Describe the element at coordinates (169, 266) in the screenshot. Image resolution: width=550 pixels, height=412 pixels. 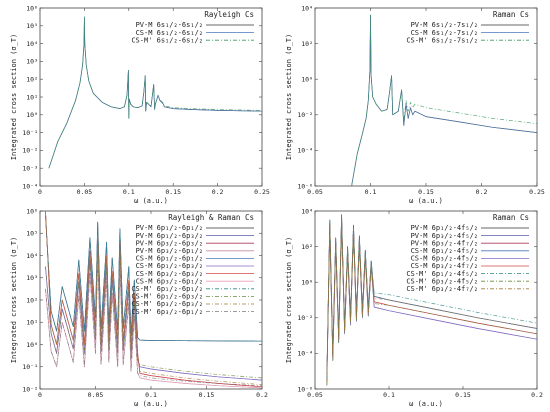
I see `legend-entry-label: CS-M 6p₁/₂-6p₃/₂` at that location.